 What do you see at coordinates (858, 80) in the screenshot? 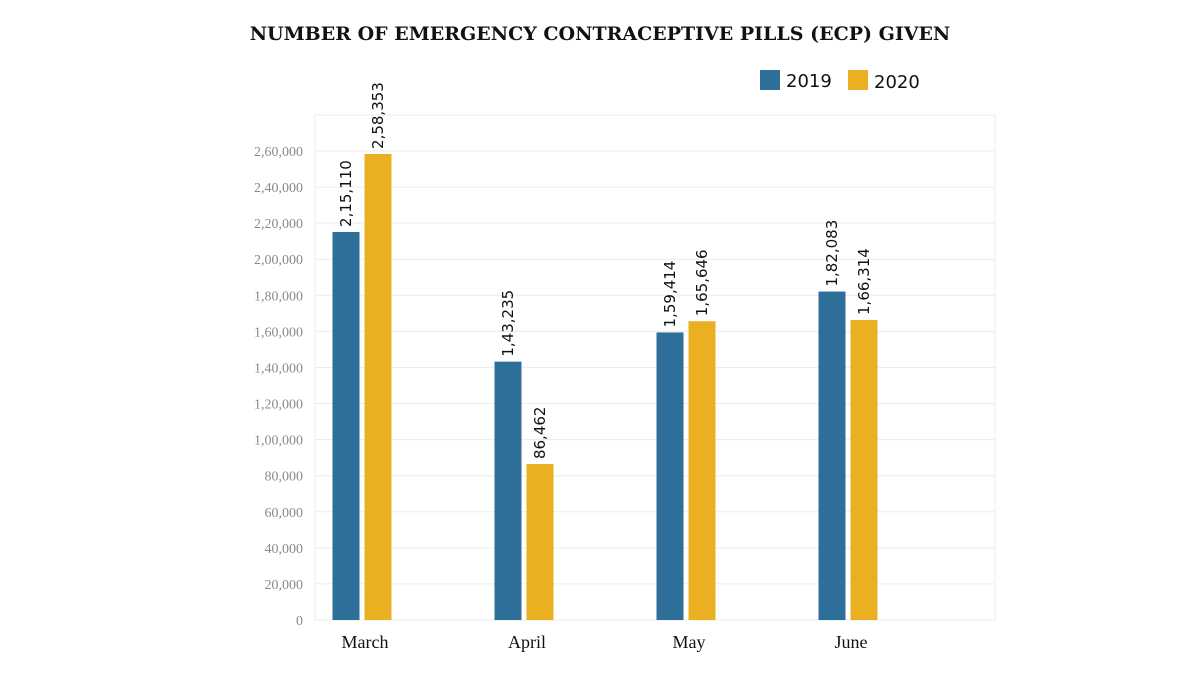
I see `legend-swatch-2020` at bounding box center [858, 80].